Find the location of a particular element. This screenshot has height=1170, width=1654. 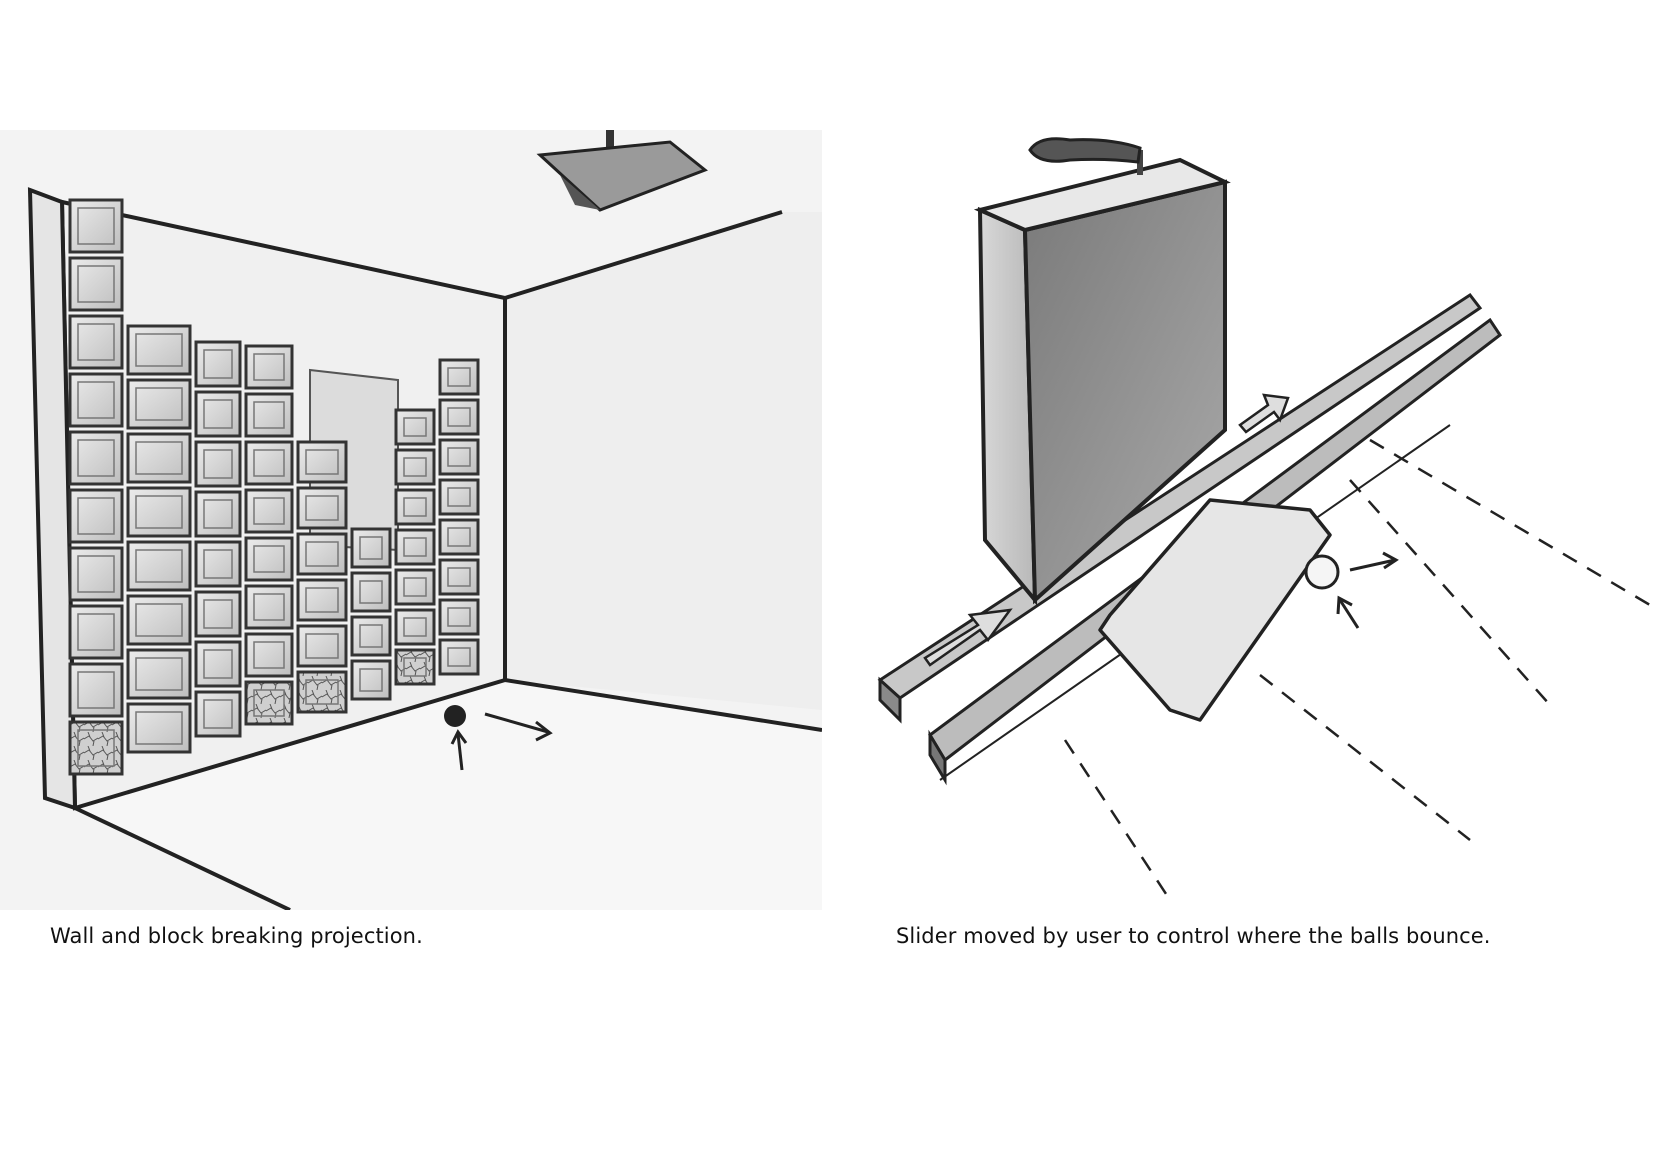

side-wall is located at coordinates (663, 461).